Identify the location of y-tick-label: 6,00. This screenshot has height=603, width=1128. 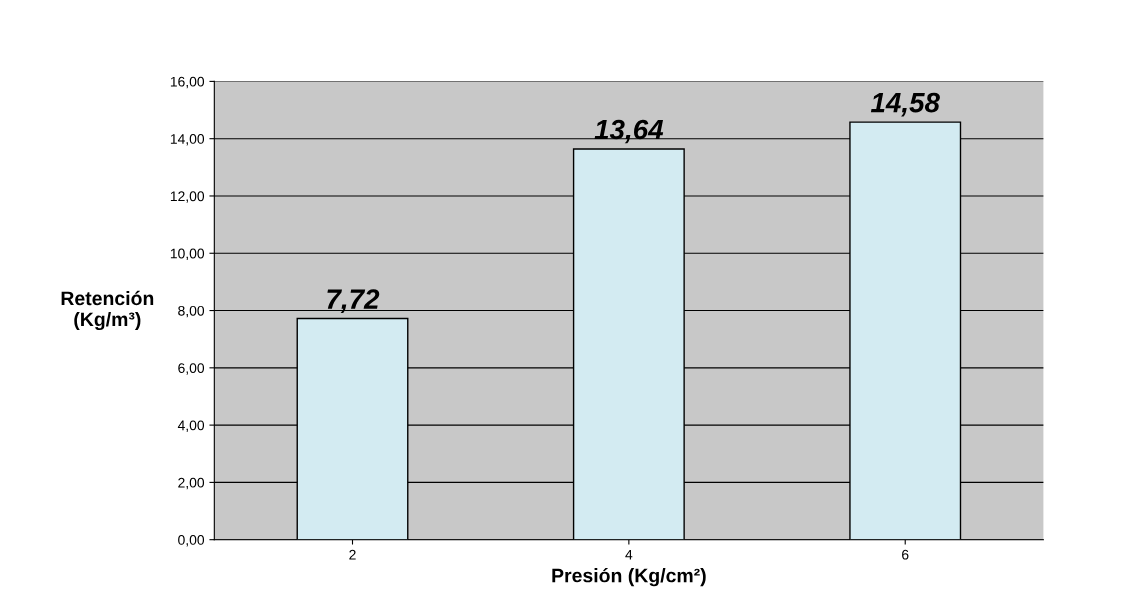
(191, 369).